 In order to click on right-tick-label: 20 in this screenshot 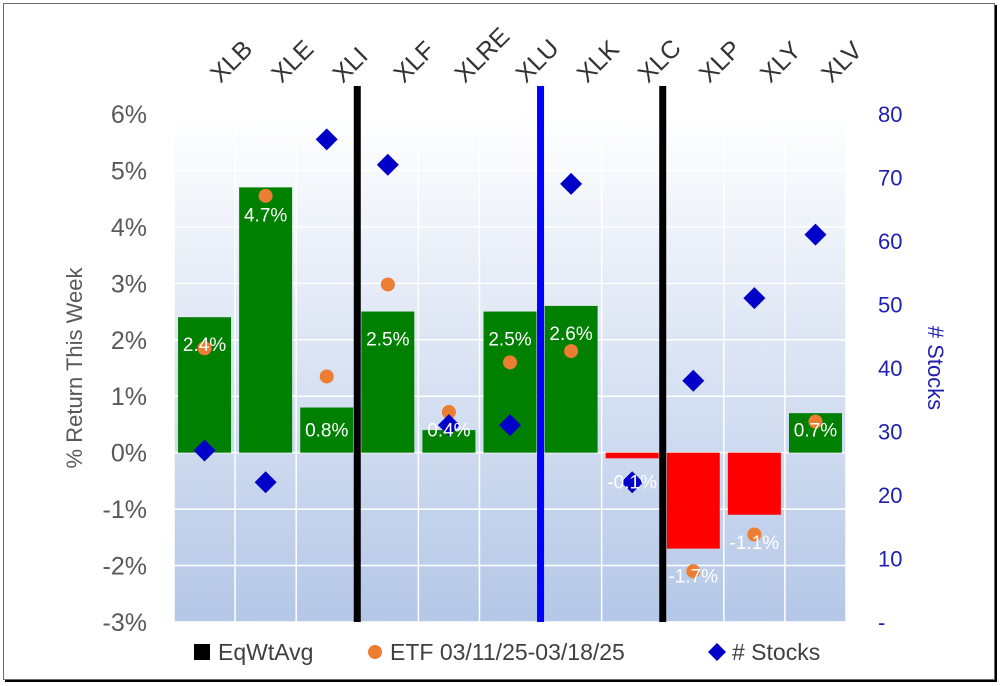, I will do `click(890, 495)`.